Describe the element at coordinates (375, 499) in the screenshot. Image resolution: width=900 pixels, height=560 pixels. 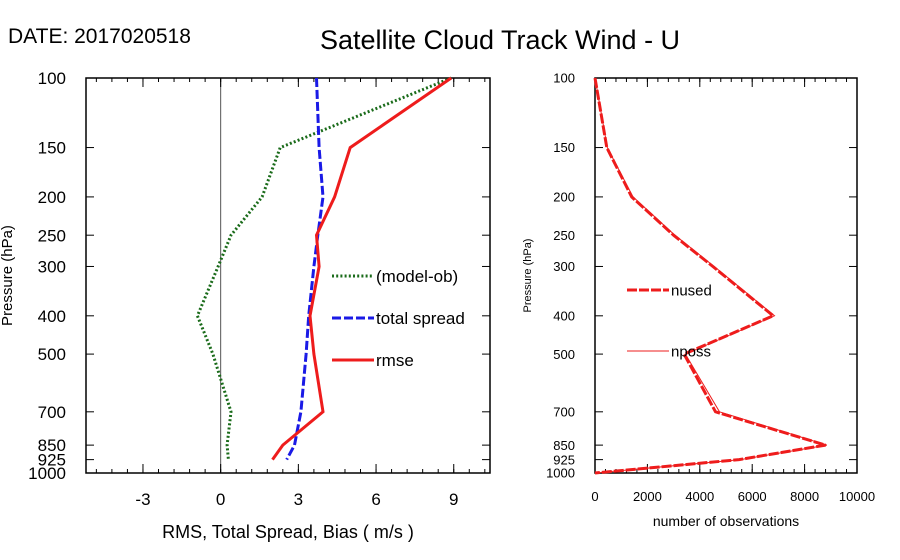
I see `x-tick-label: 6` at that location.